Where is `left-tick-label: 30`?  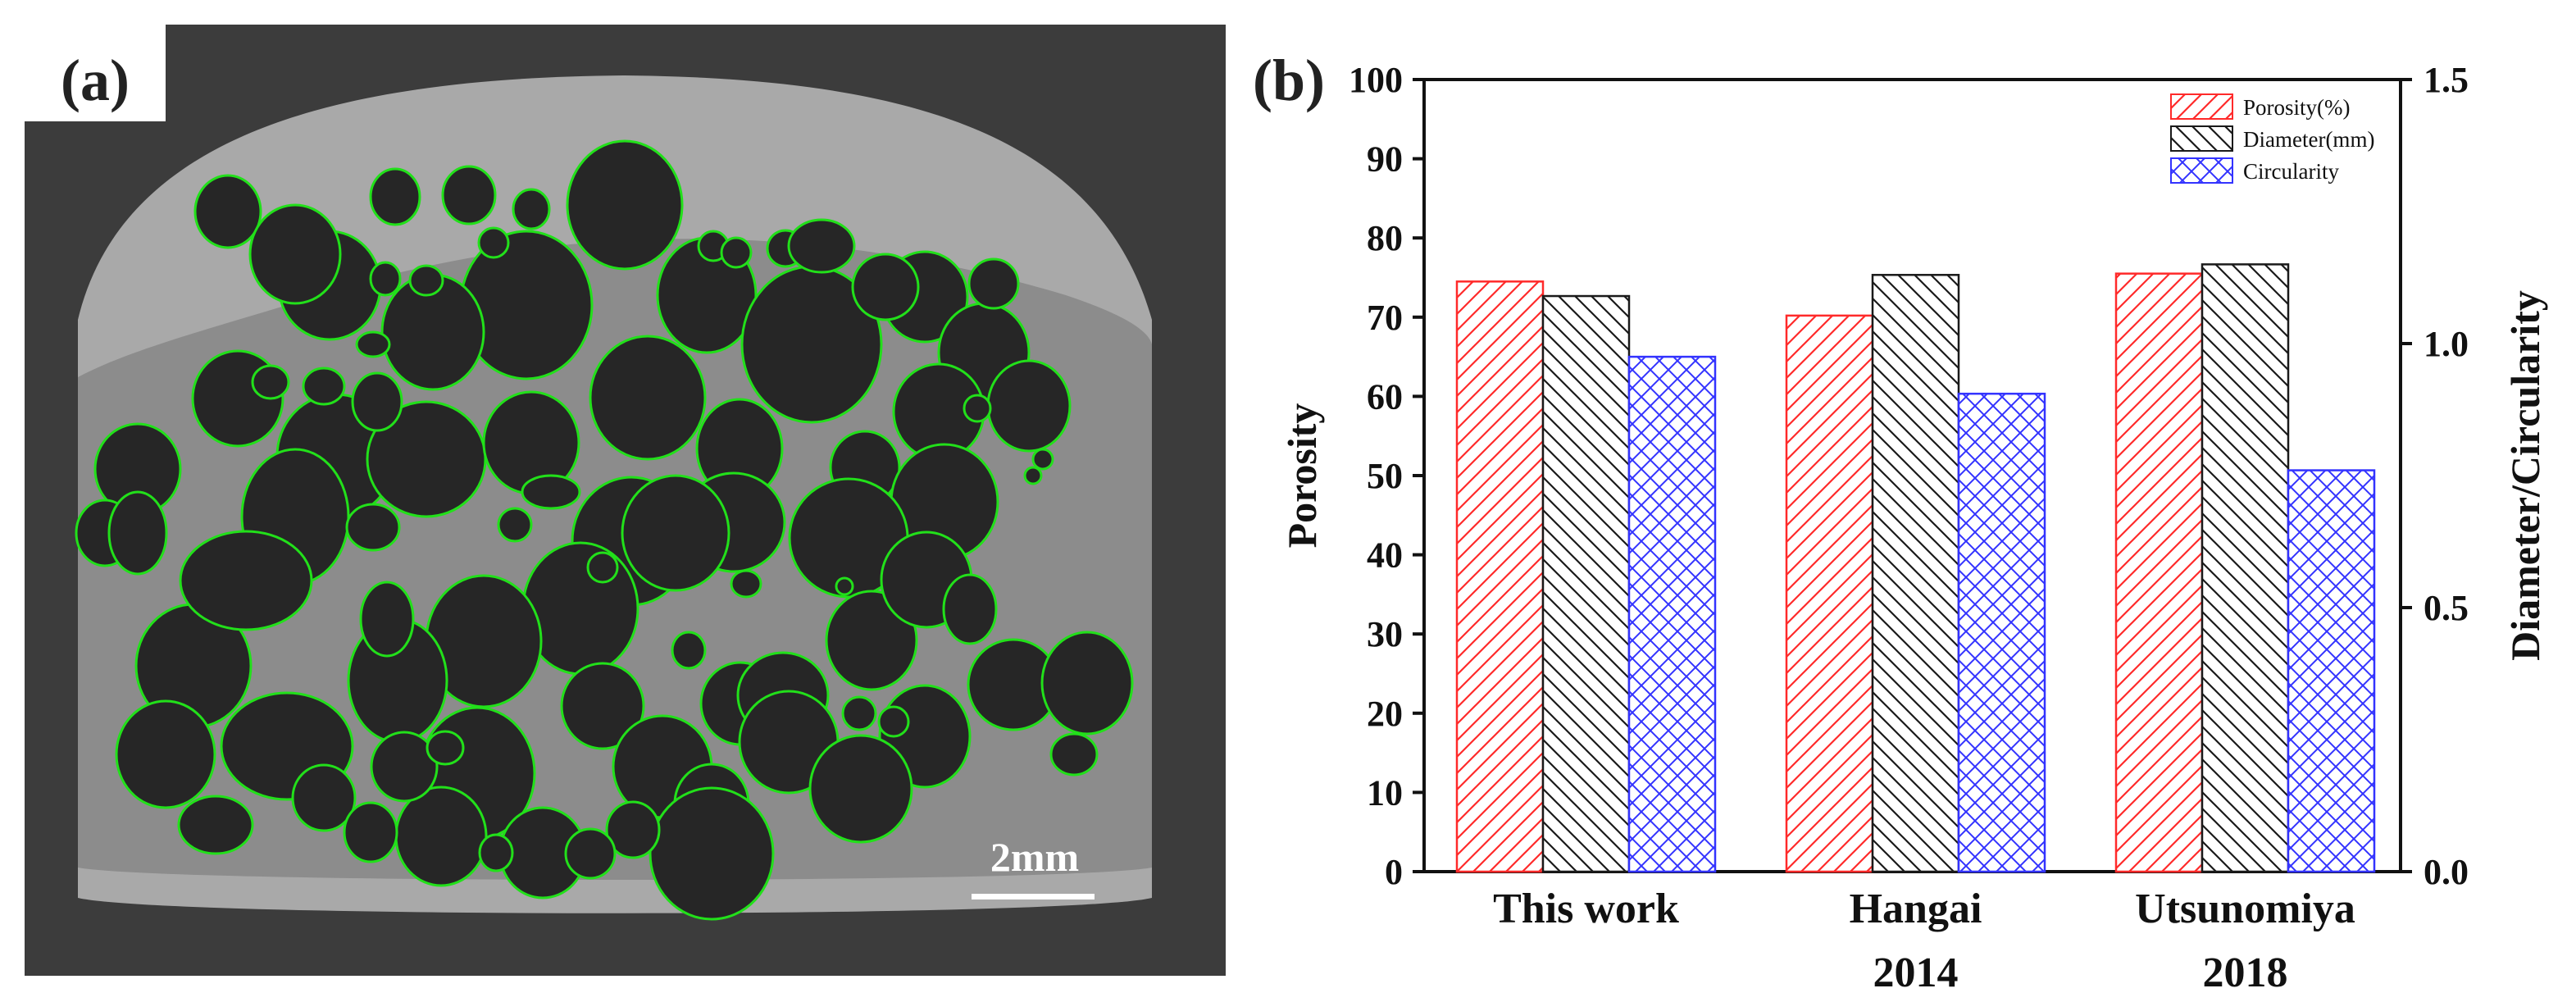 left-tick-label: 30 is located at coordinates (1385, 634).